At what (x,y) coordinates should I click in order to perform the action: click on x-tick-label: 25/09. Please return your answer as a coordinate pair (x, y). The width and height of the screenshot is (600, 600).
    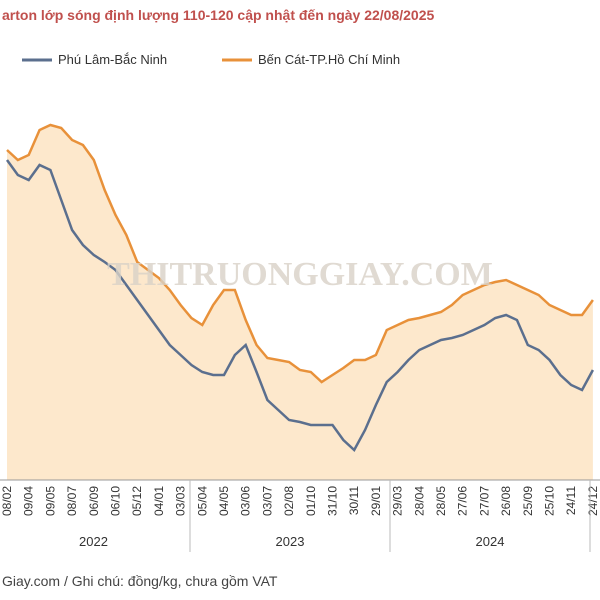
    Looking at the image, I should click on (528, 501).